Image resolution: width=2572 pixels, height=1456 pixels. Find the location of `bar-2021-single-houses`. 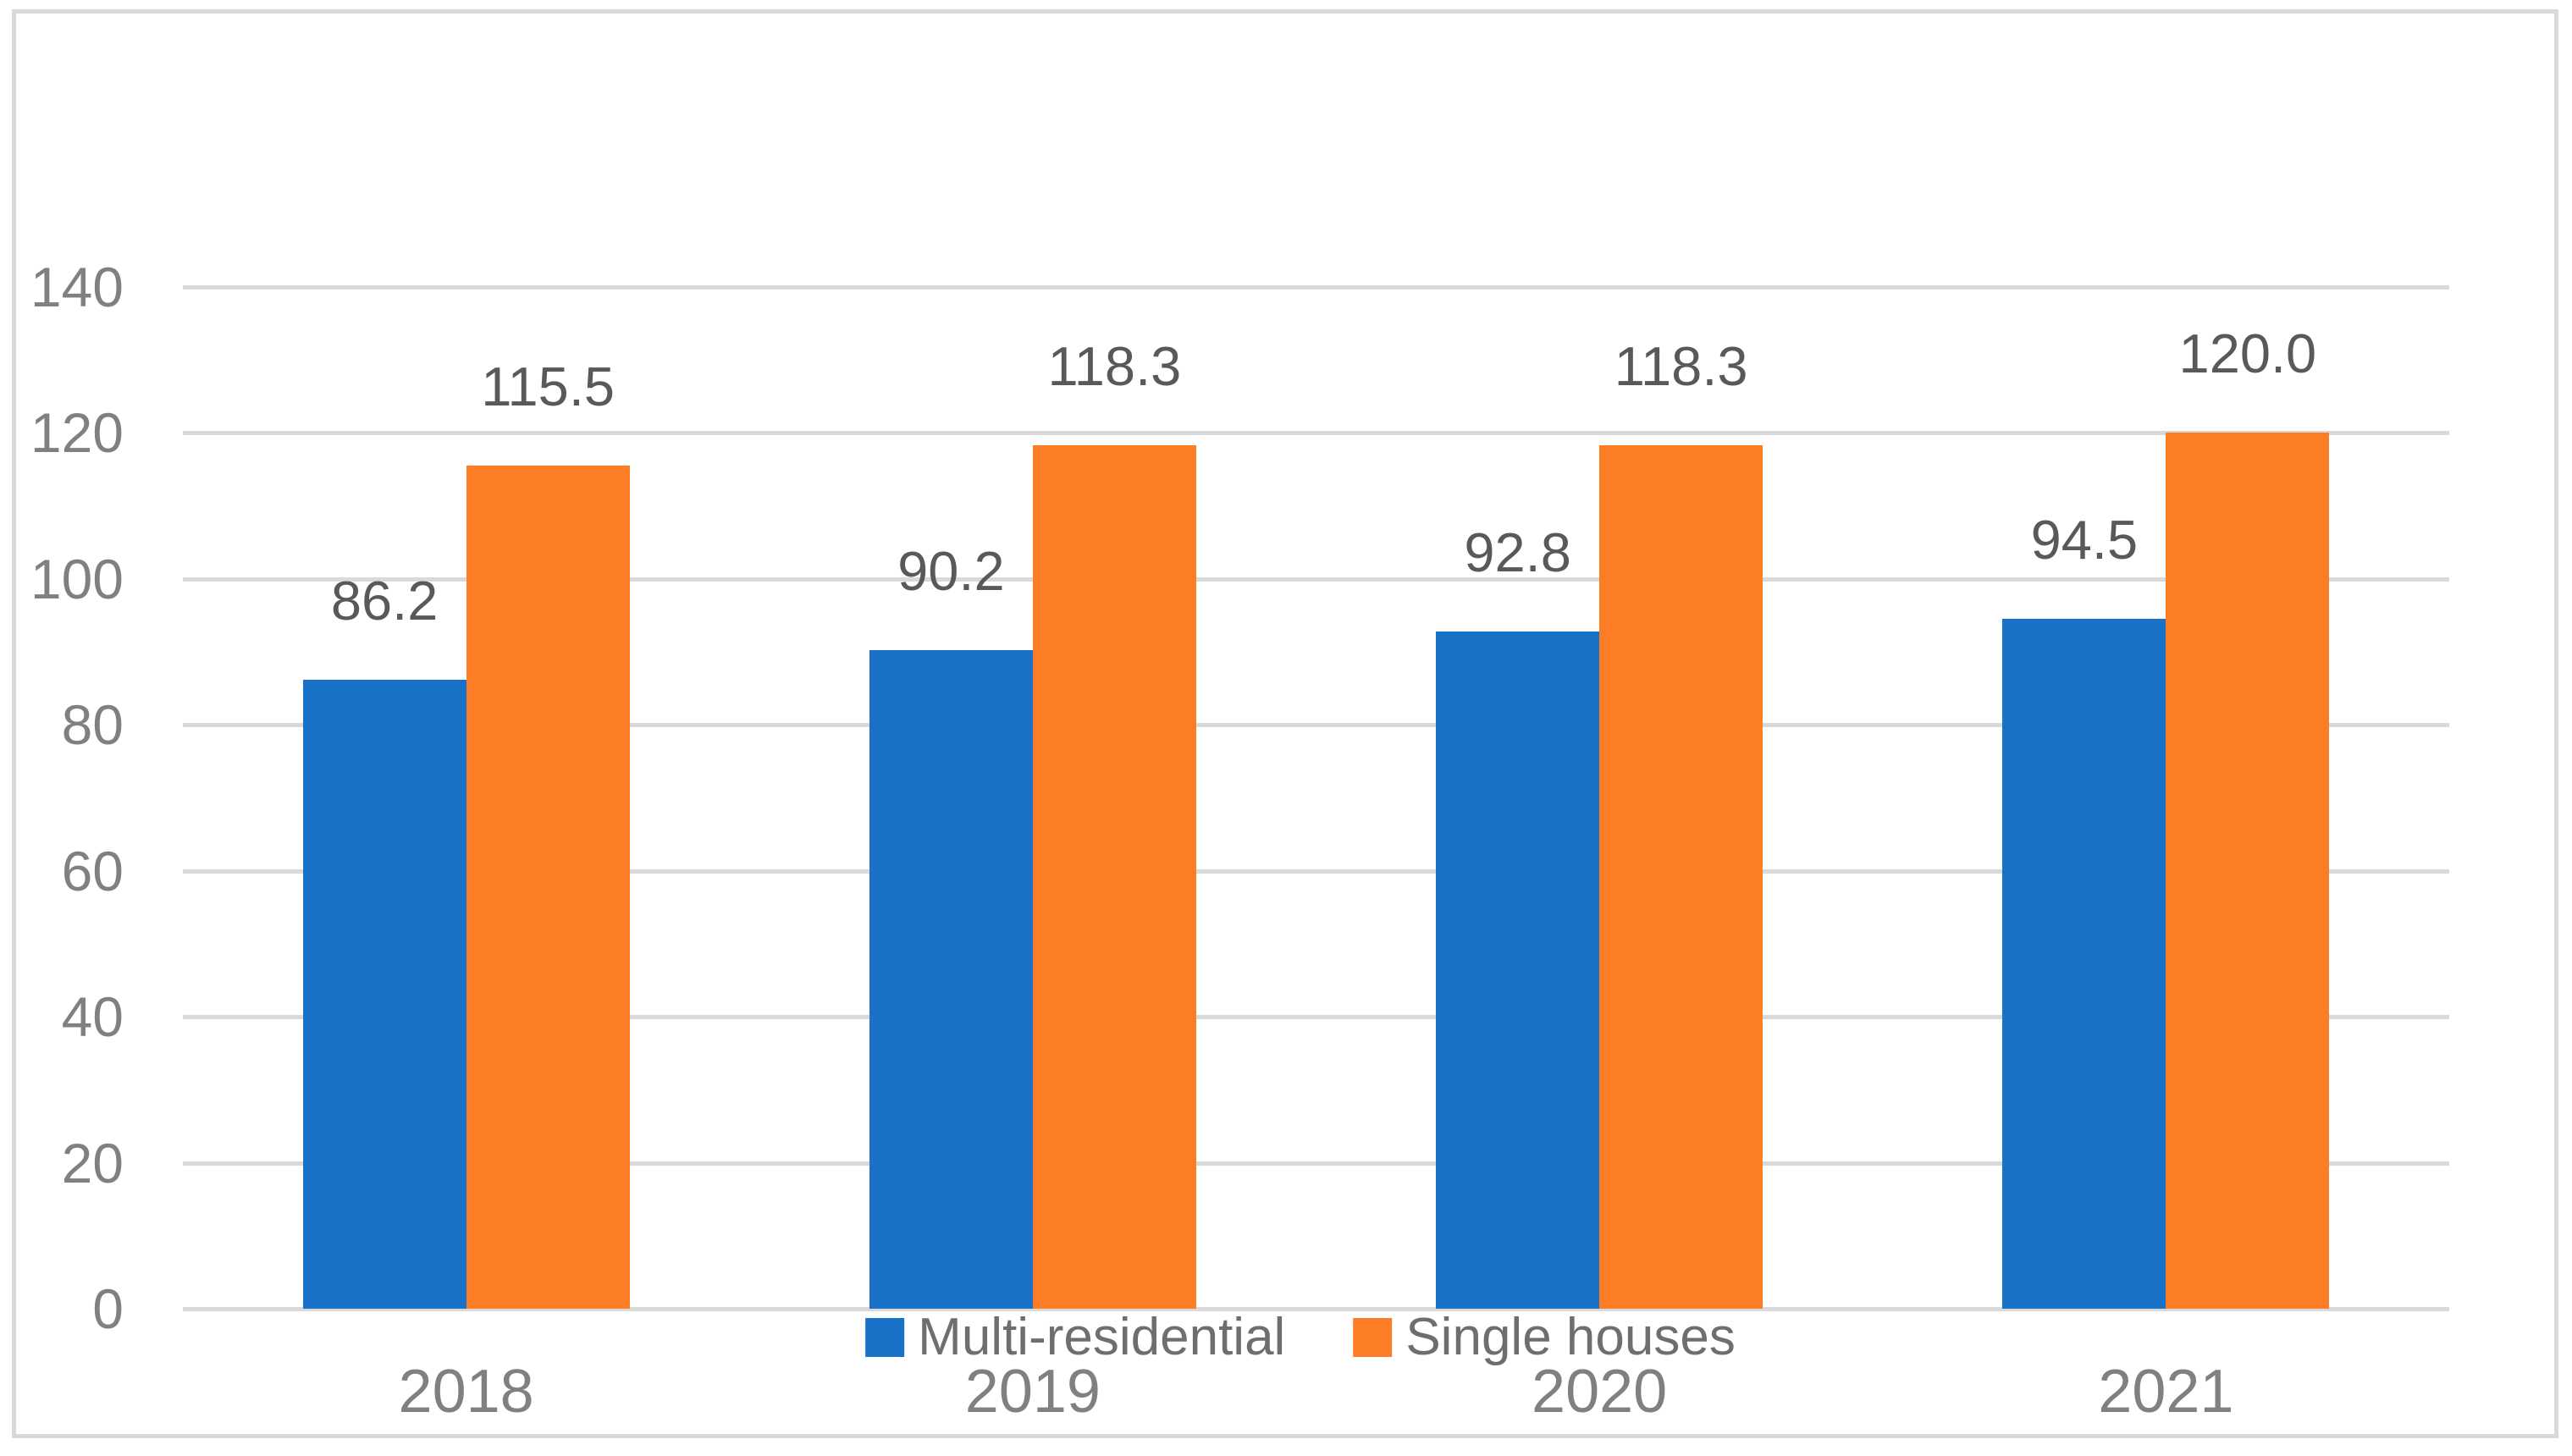

bar-2021-single-houses is located at coordinates (2248, 871).